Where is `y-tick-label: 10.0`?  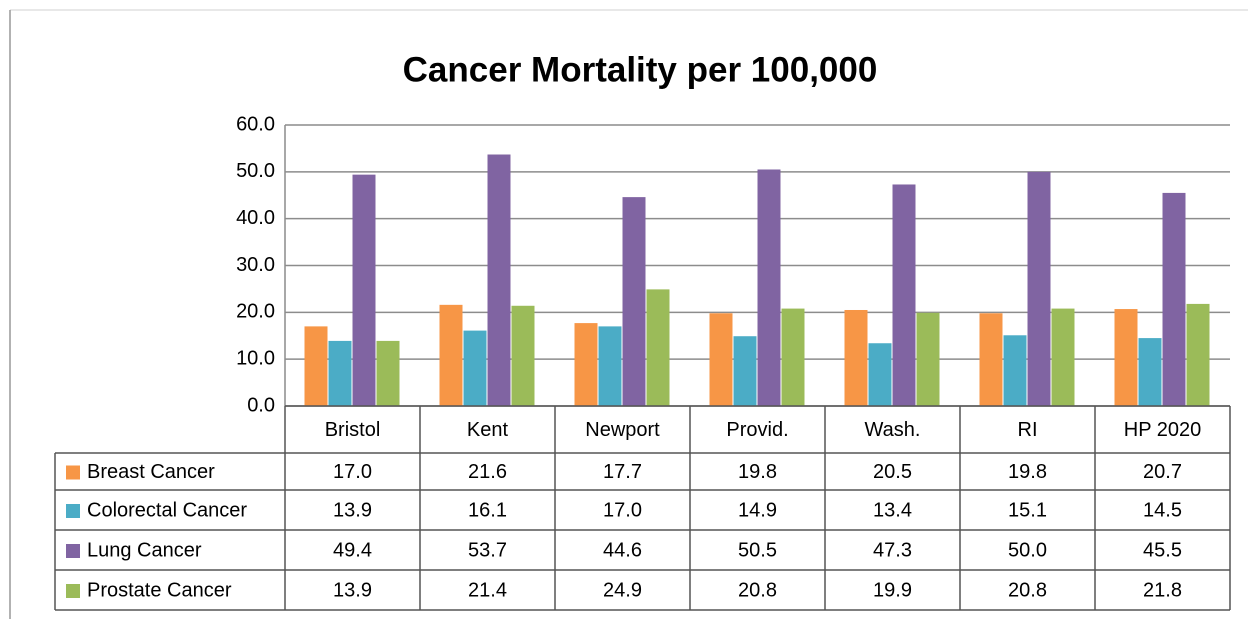 y-tick-label: 10.0 is located at coordinates (255, 358).